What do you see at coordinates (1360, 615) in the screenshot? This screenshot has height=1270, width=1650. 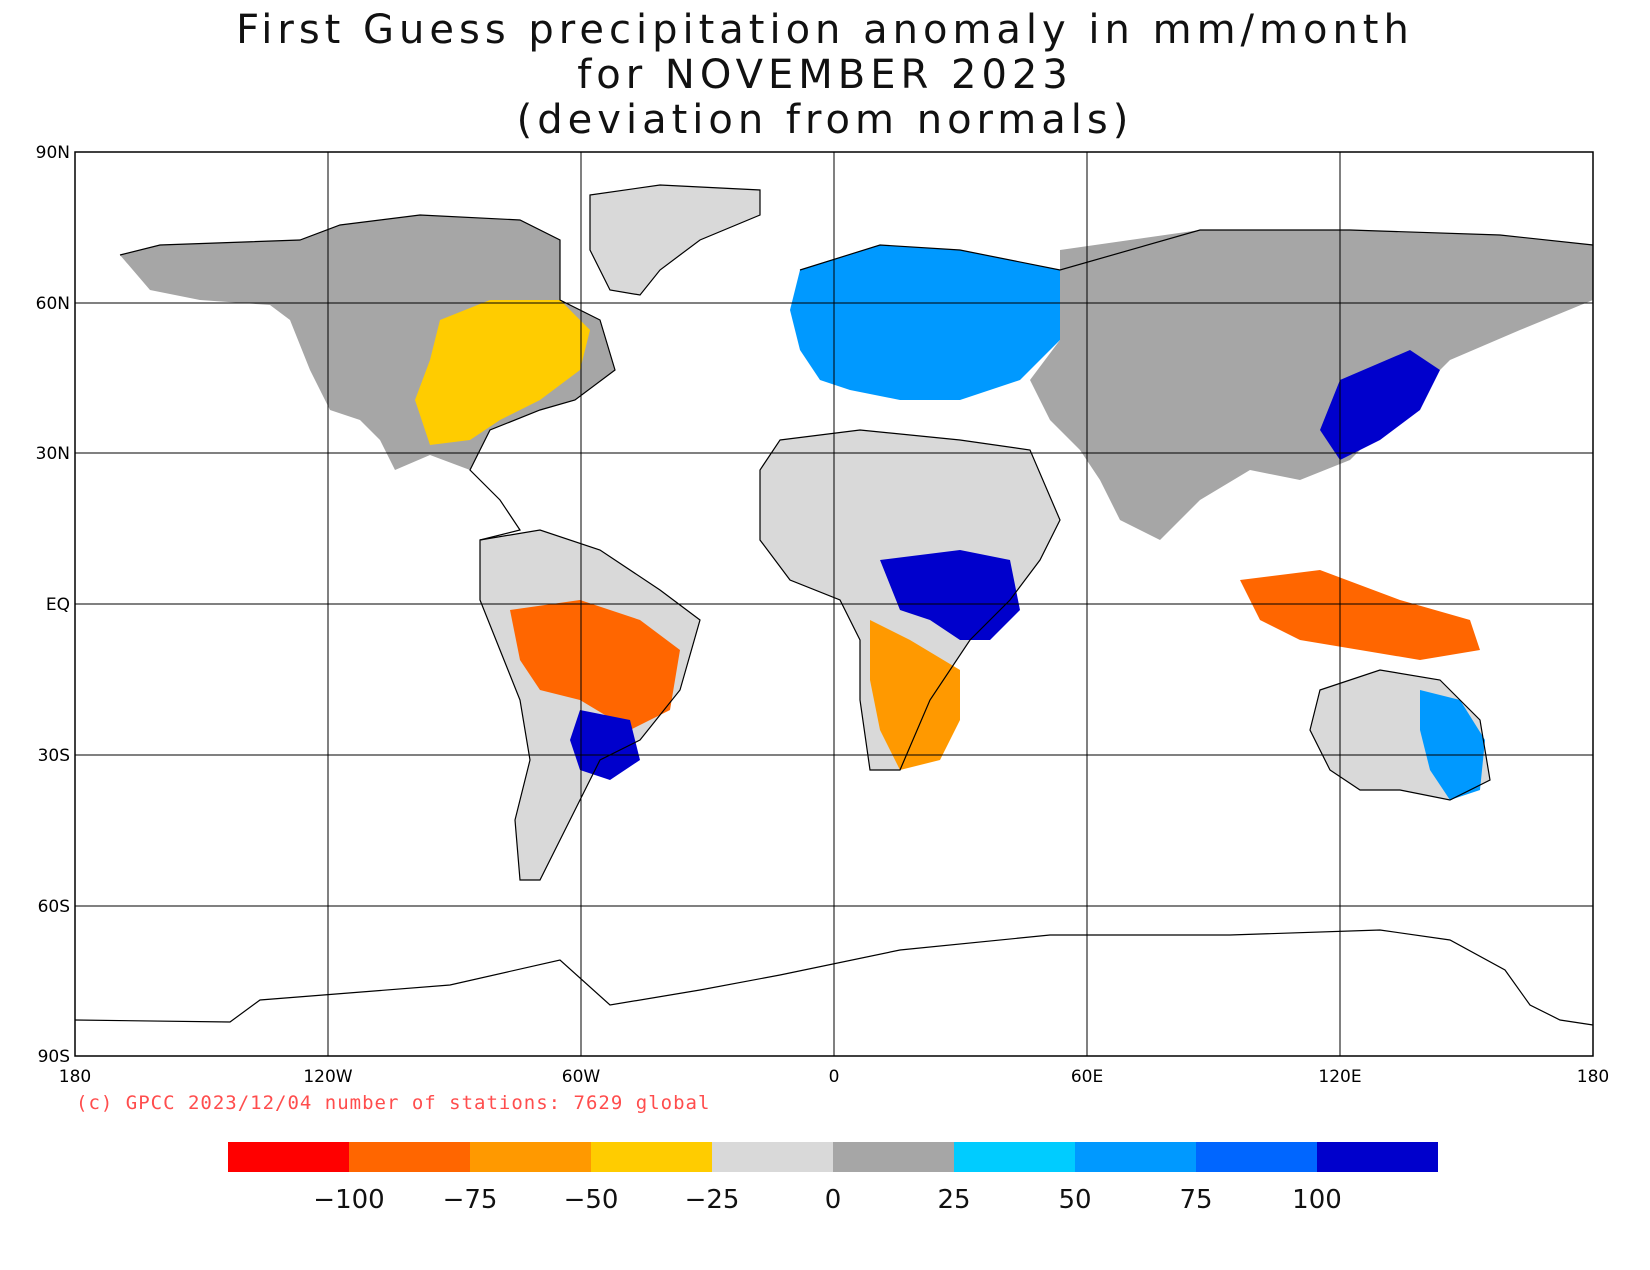 I see `region-maritime-continent` at bounding box center [1360, 615].